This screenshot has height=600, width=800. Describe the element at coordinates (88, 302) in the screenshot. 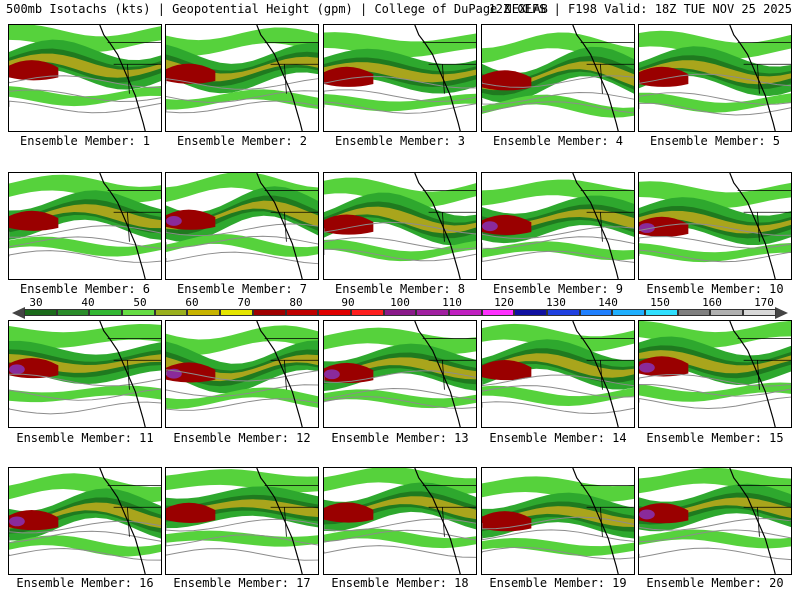

I see `colorbar-tick-label: 40` at that location.